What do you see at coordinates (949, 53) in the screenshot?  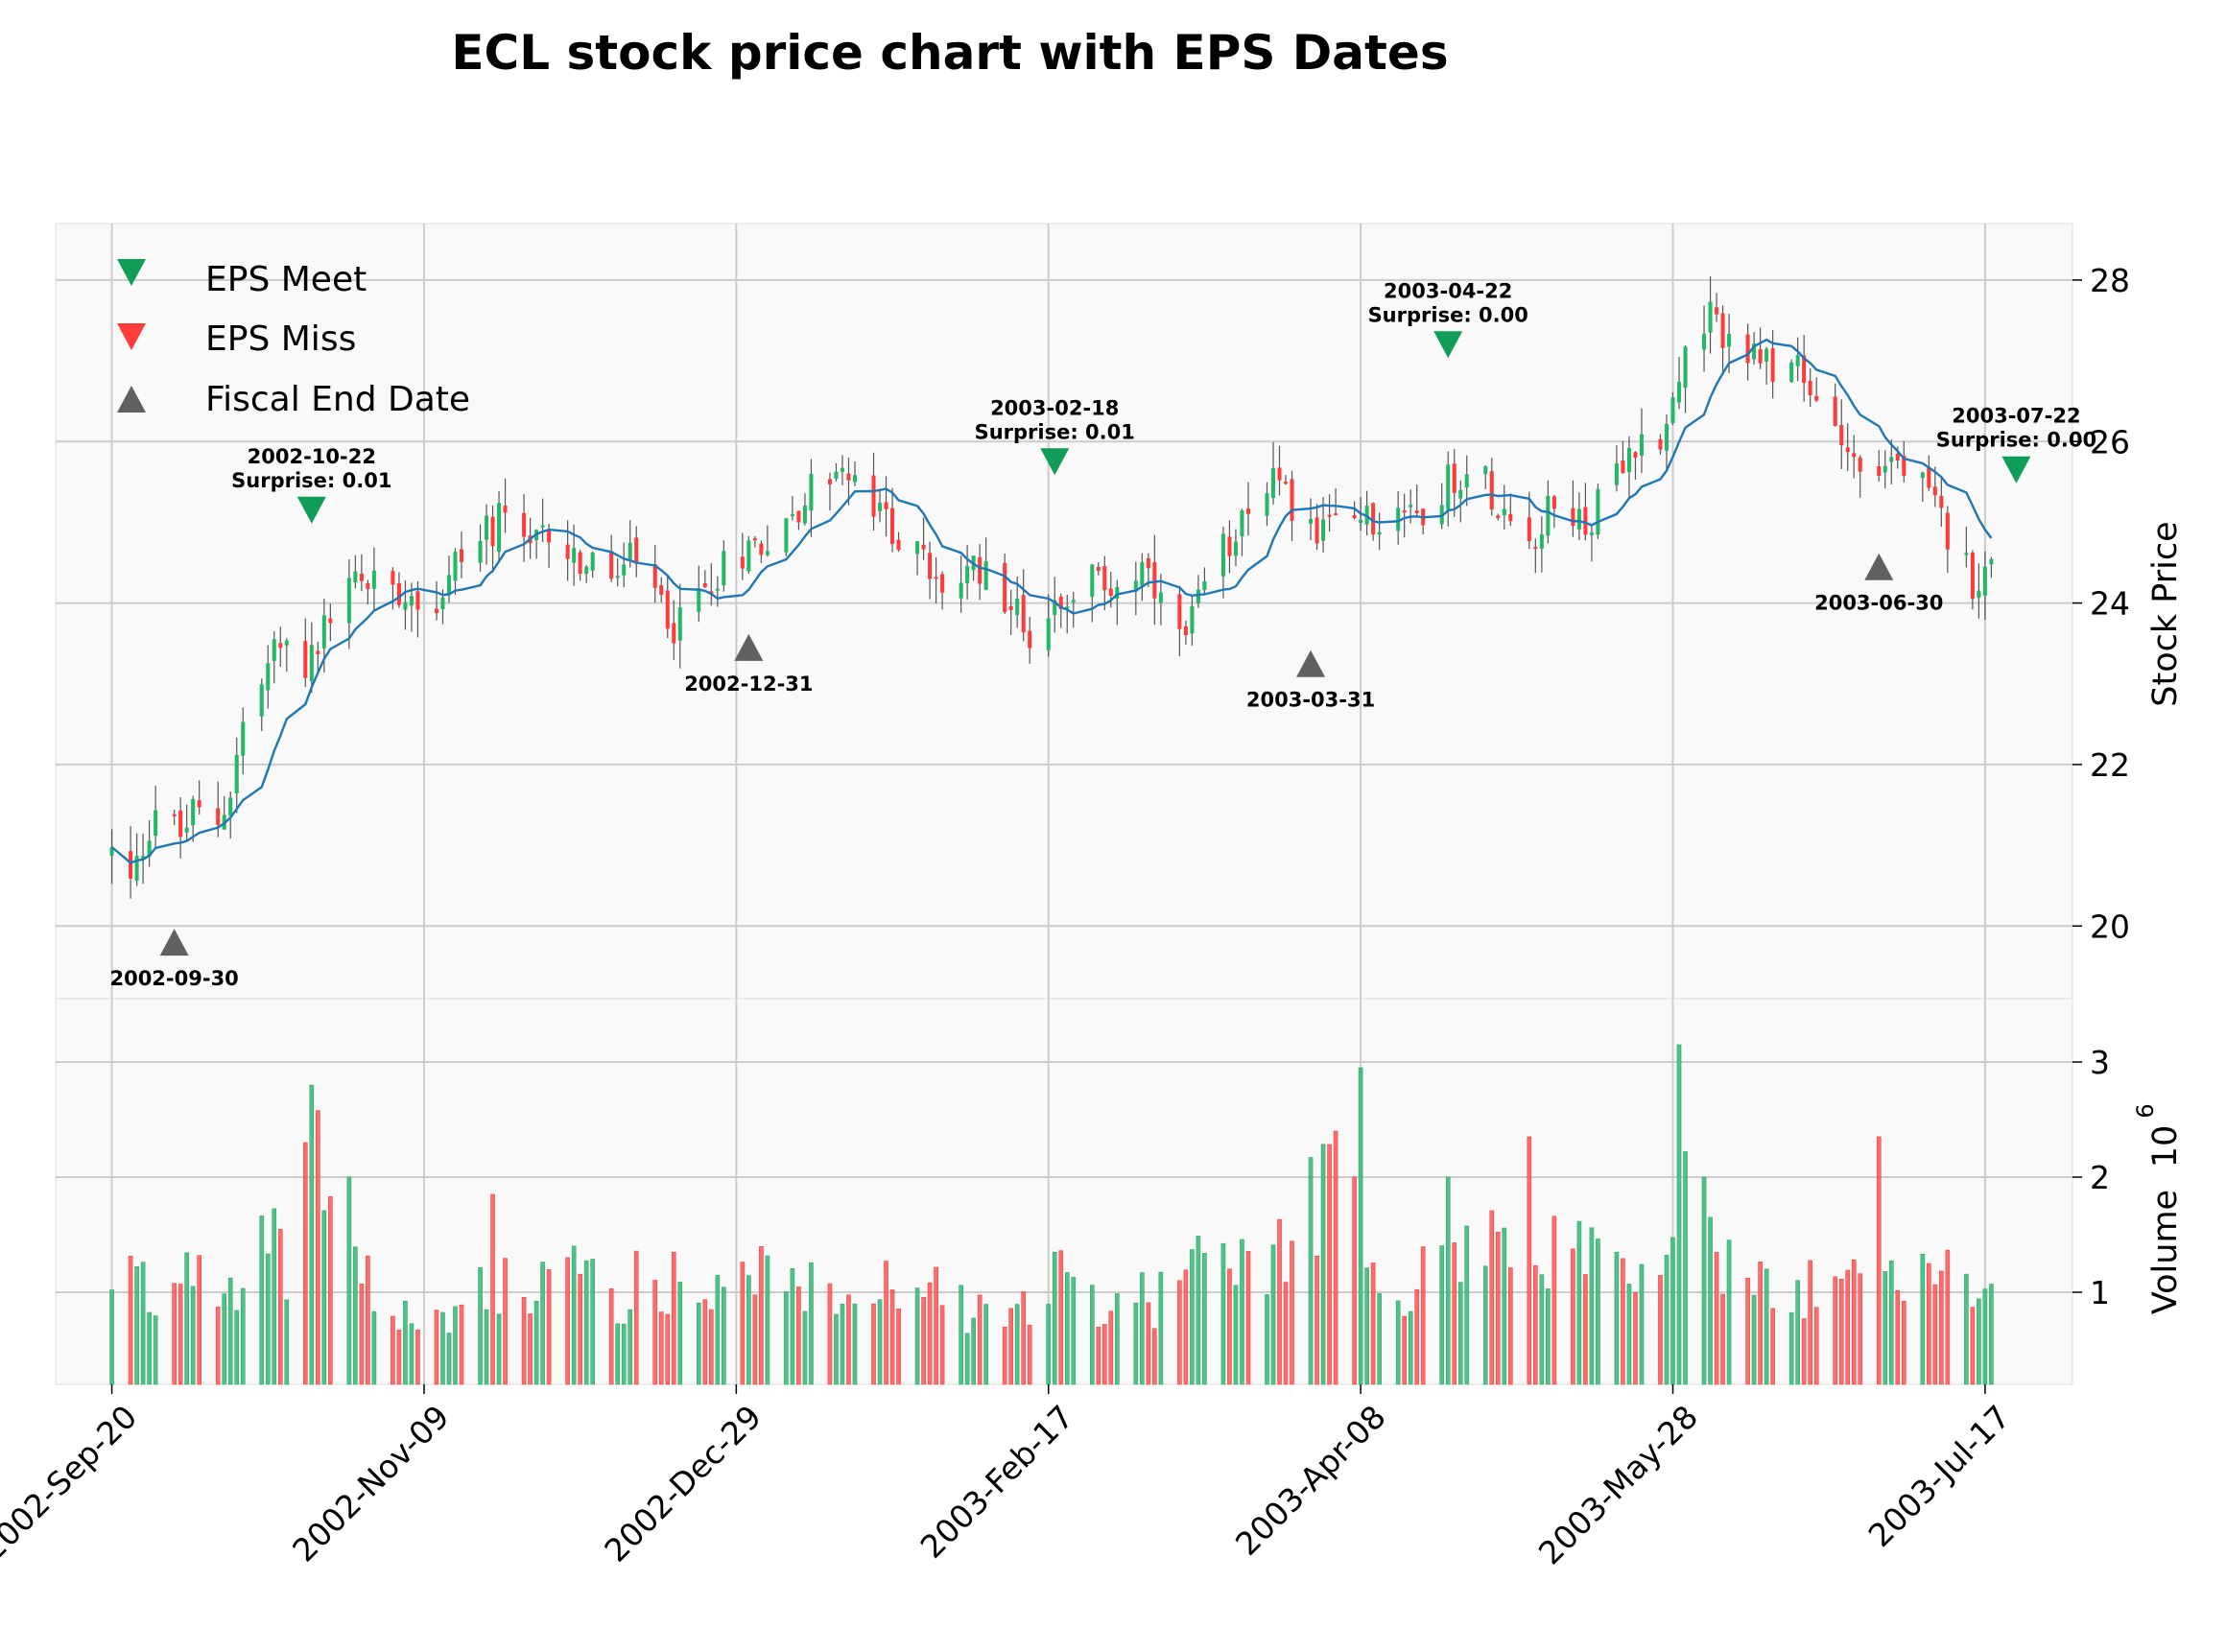 I see `chart-title: ECL stock price chart with EPS Dates` at bounding box center [949, 53].